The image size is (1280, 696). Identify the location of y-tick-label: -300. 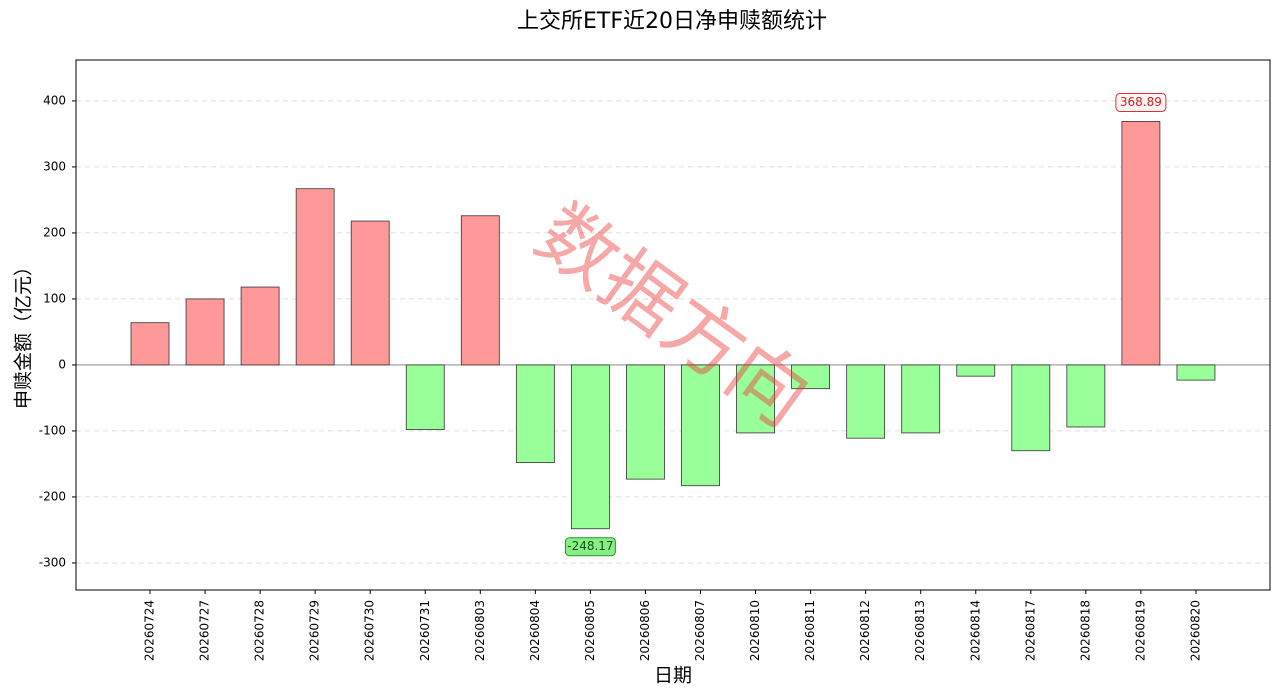
(52, 562).